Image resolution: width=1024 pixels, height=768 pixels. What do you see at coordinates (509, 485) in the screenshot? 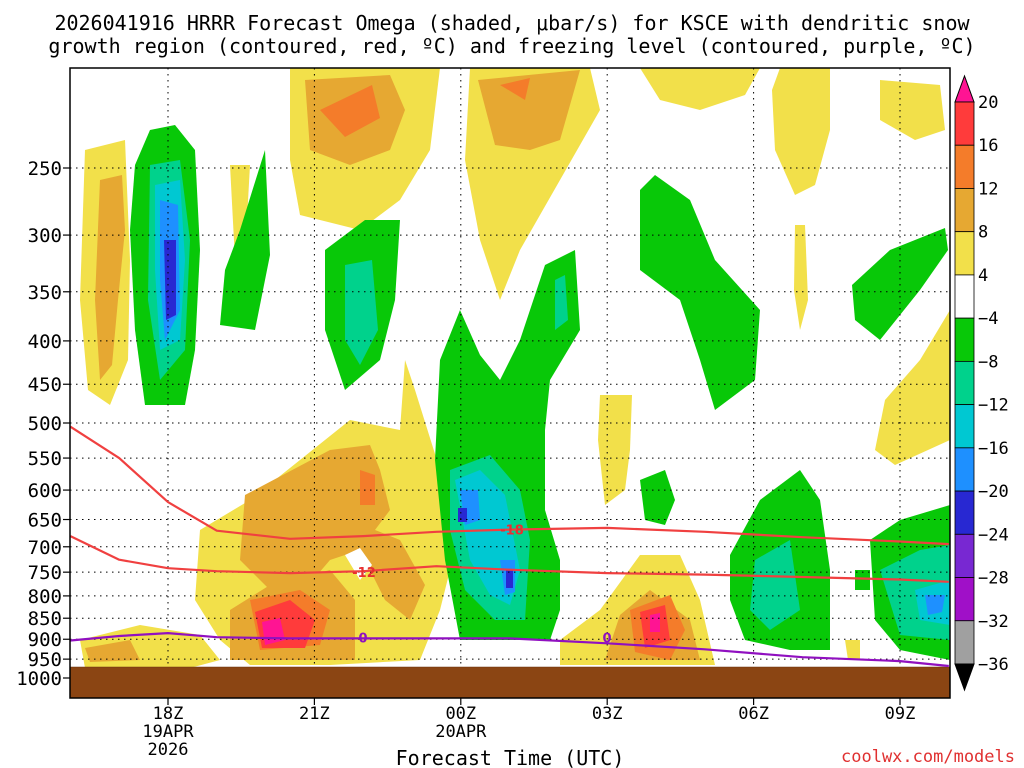
I see `dgz-contour-minus18` at bounding box center [509, 485].